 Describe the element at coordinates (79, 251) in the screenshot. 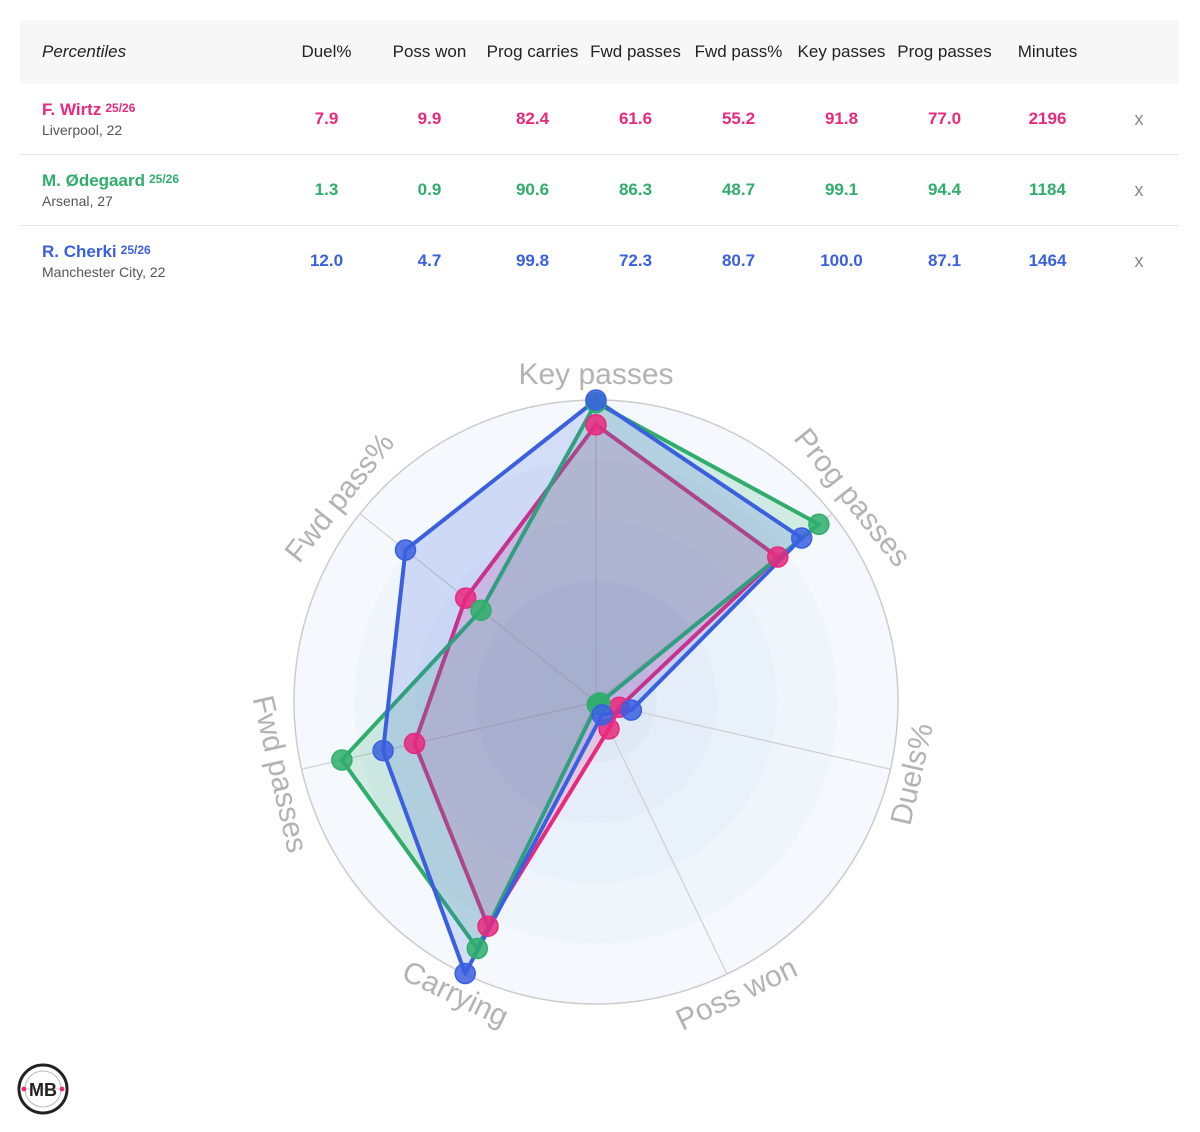

I see `player-name: R. Cherki` at that location.